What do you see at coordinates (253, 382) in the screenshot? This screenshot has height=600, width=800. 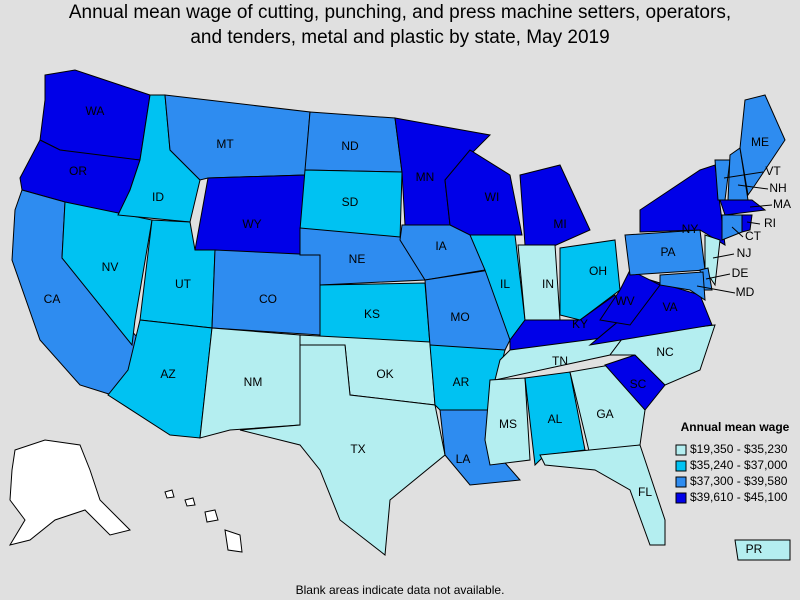 I see `state-label: NM` at bounding box center [253, 382].